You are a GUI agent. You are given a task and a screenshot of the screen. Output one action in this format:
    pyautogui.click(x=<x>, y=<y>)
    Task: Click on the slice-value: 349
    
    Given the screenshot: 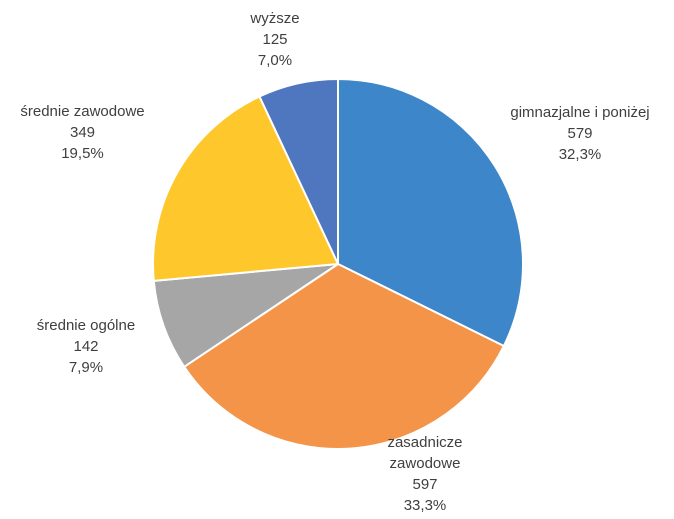 What is the action you would take?
    pyautogui.click(x=82, y=132)
    